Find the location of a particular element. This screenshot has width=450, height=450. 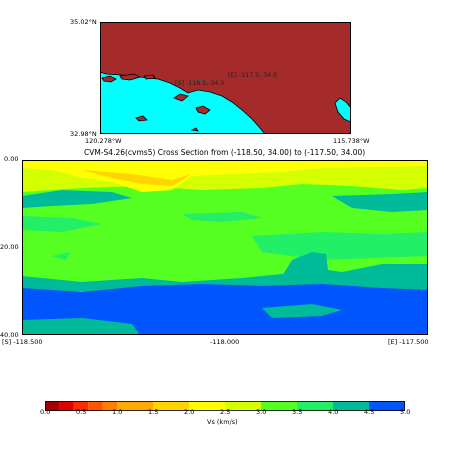

start-label: [S] -118.5, 34.0 is located at coordinates (199, 83).